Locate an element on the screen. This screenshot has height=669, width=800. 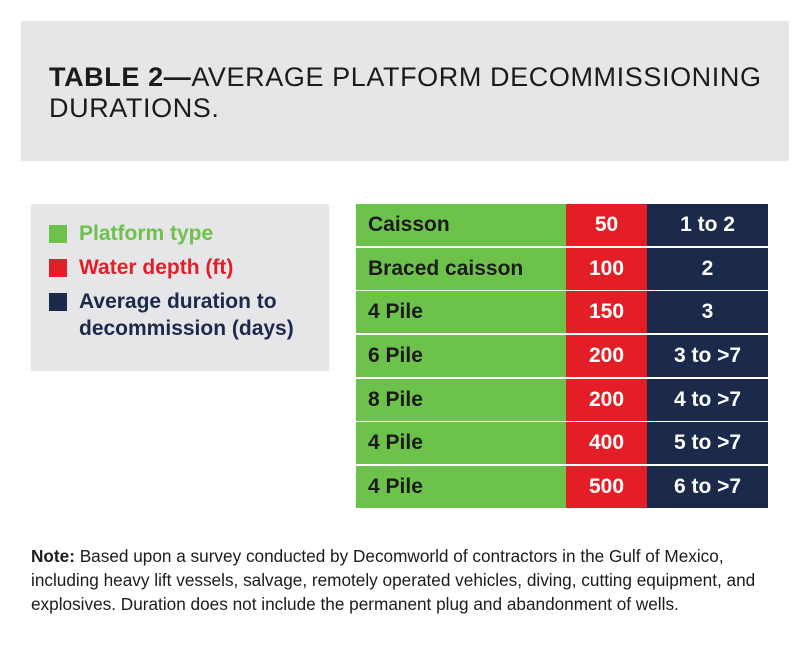
legend-item-duration: Average duration to decommission (days) is located at coordinates (189, 315).